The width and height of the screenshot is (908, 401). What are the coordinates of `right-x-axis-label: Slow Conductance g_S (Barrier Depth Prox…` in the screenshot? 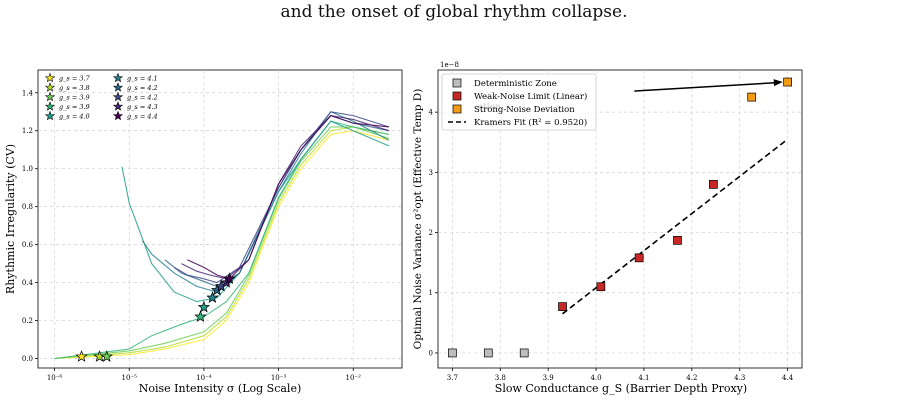 It's located at (621, 388).